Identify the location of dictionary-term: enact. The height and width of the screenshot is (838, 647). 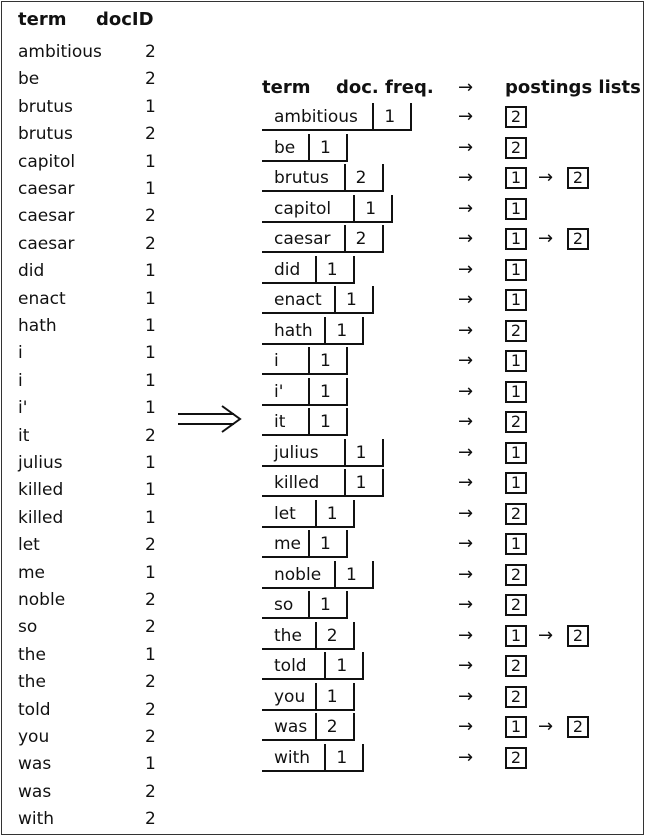
(298, 300).